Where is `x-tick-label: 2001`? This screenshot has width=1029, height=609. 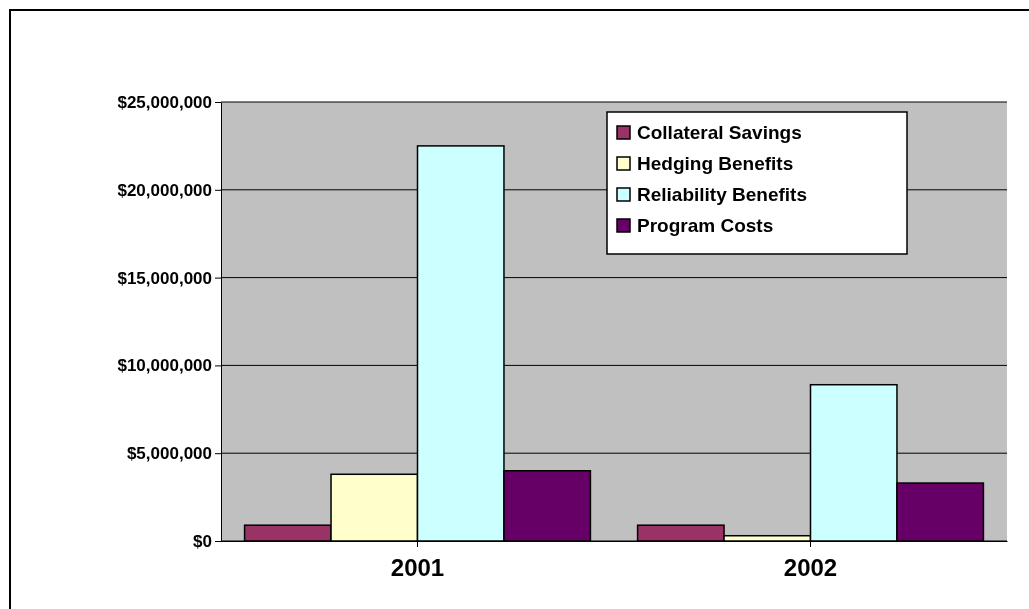 x-tick-label: 2001 is located at coordinates (417, 568).